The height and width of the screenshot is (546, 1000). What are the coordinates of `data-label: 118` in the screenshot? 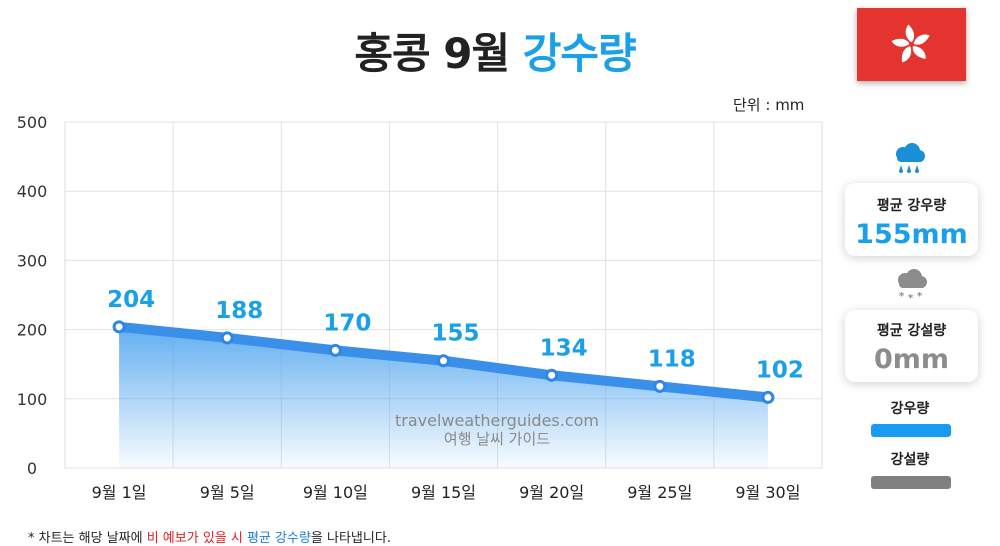 It's located at (672, 359).